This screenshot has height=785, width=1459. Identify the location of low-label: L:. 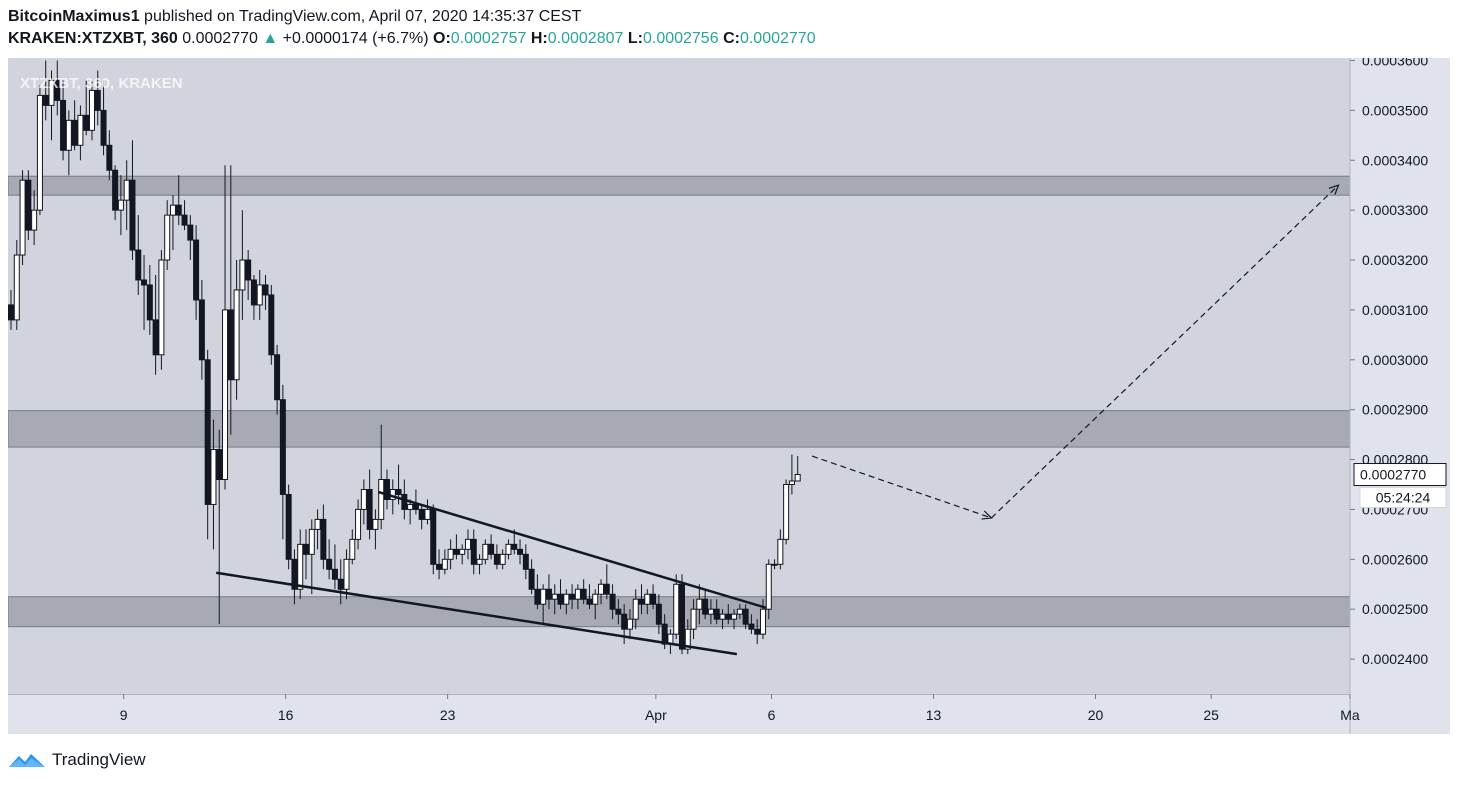
(635, 38).